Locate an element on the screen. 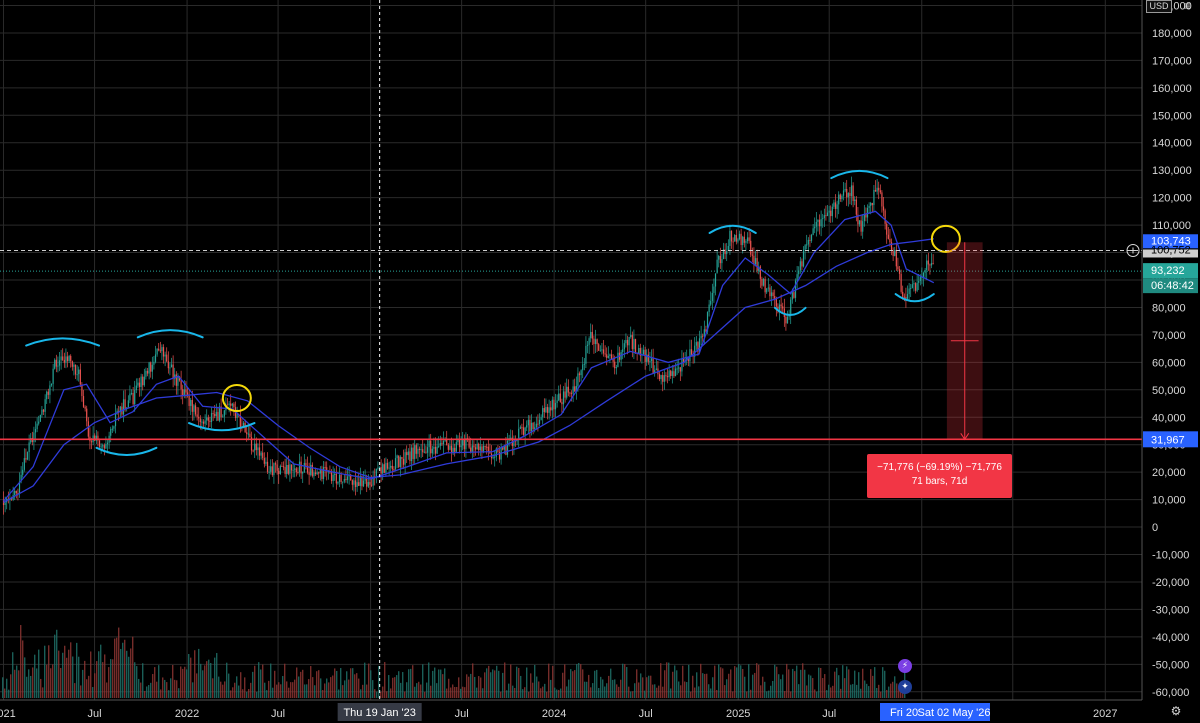 The image size is (1200, 723). hamburger-icon: ≡ is located at coordinates (1187, 6).